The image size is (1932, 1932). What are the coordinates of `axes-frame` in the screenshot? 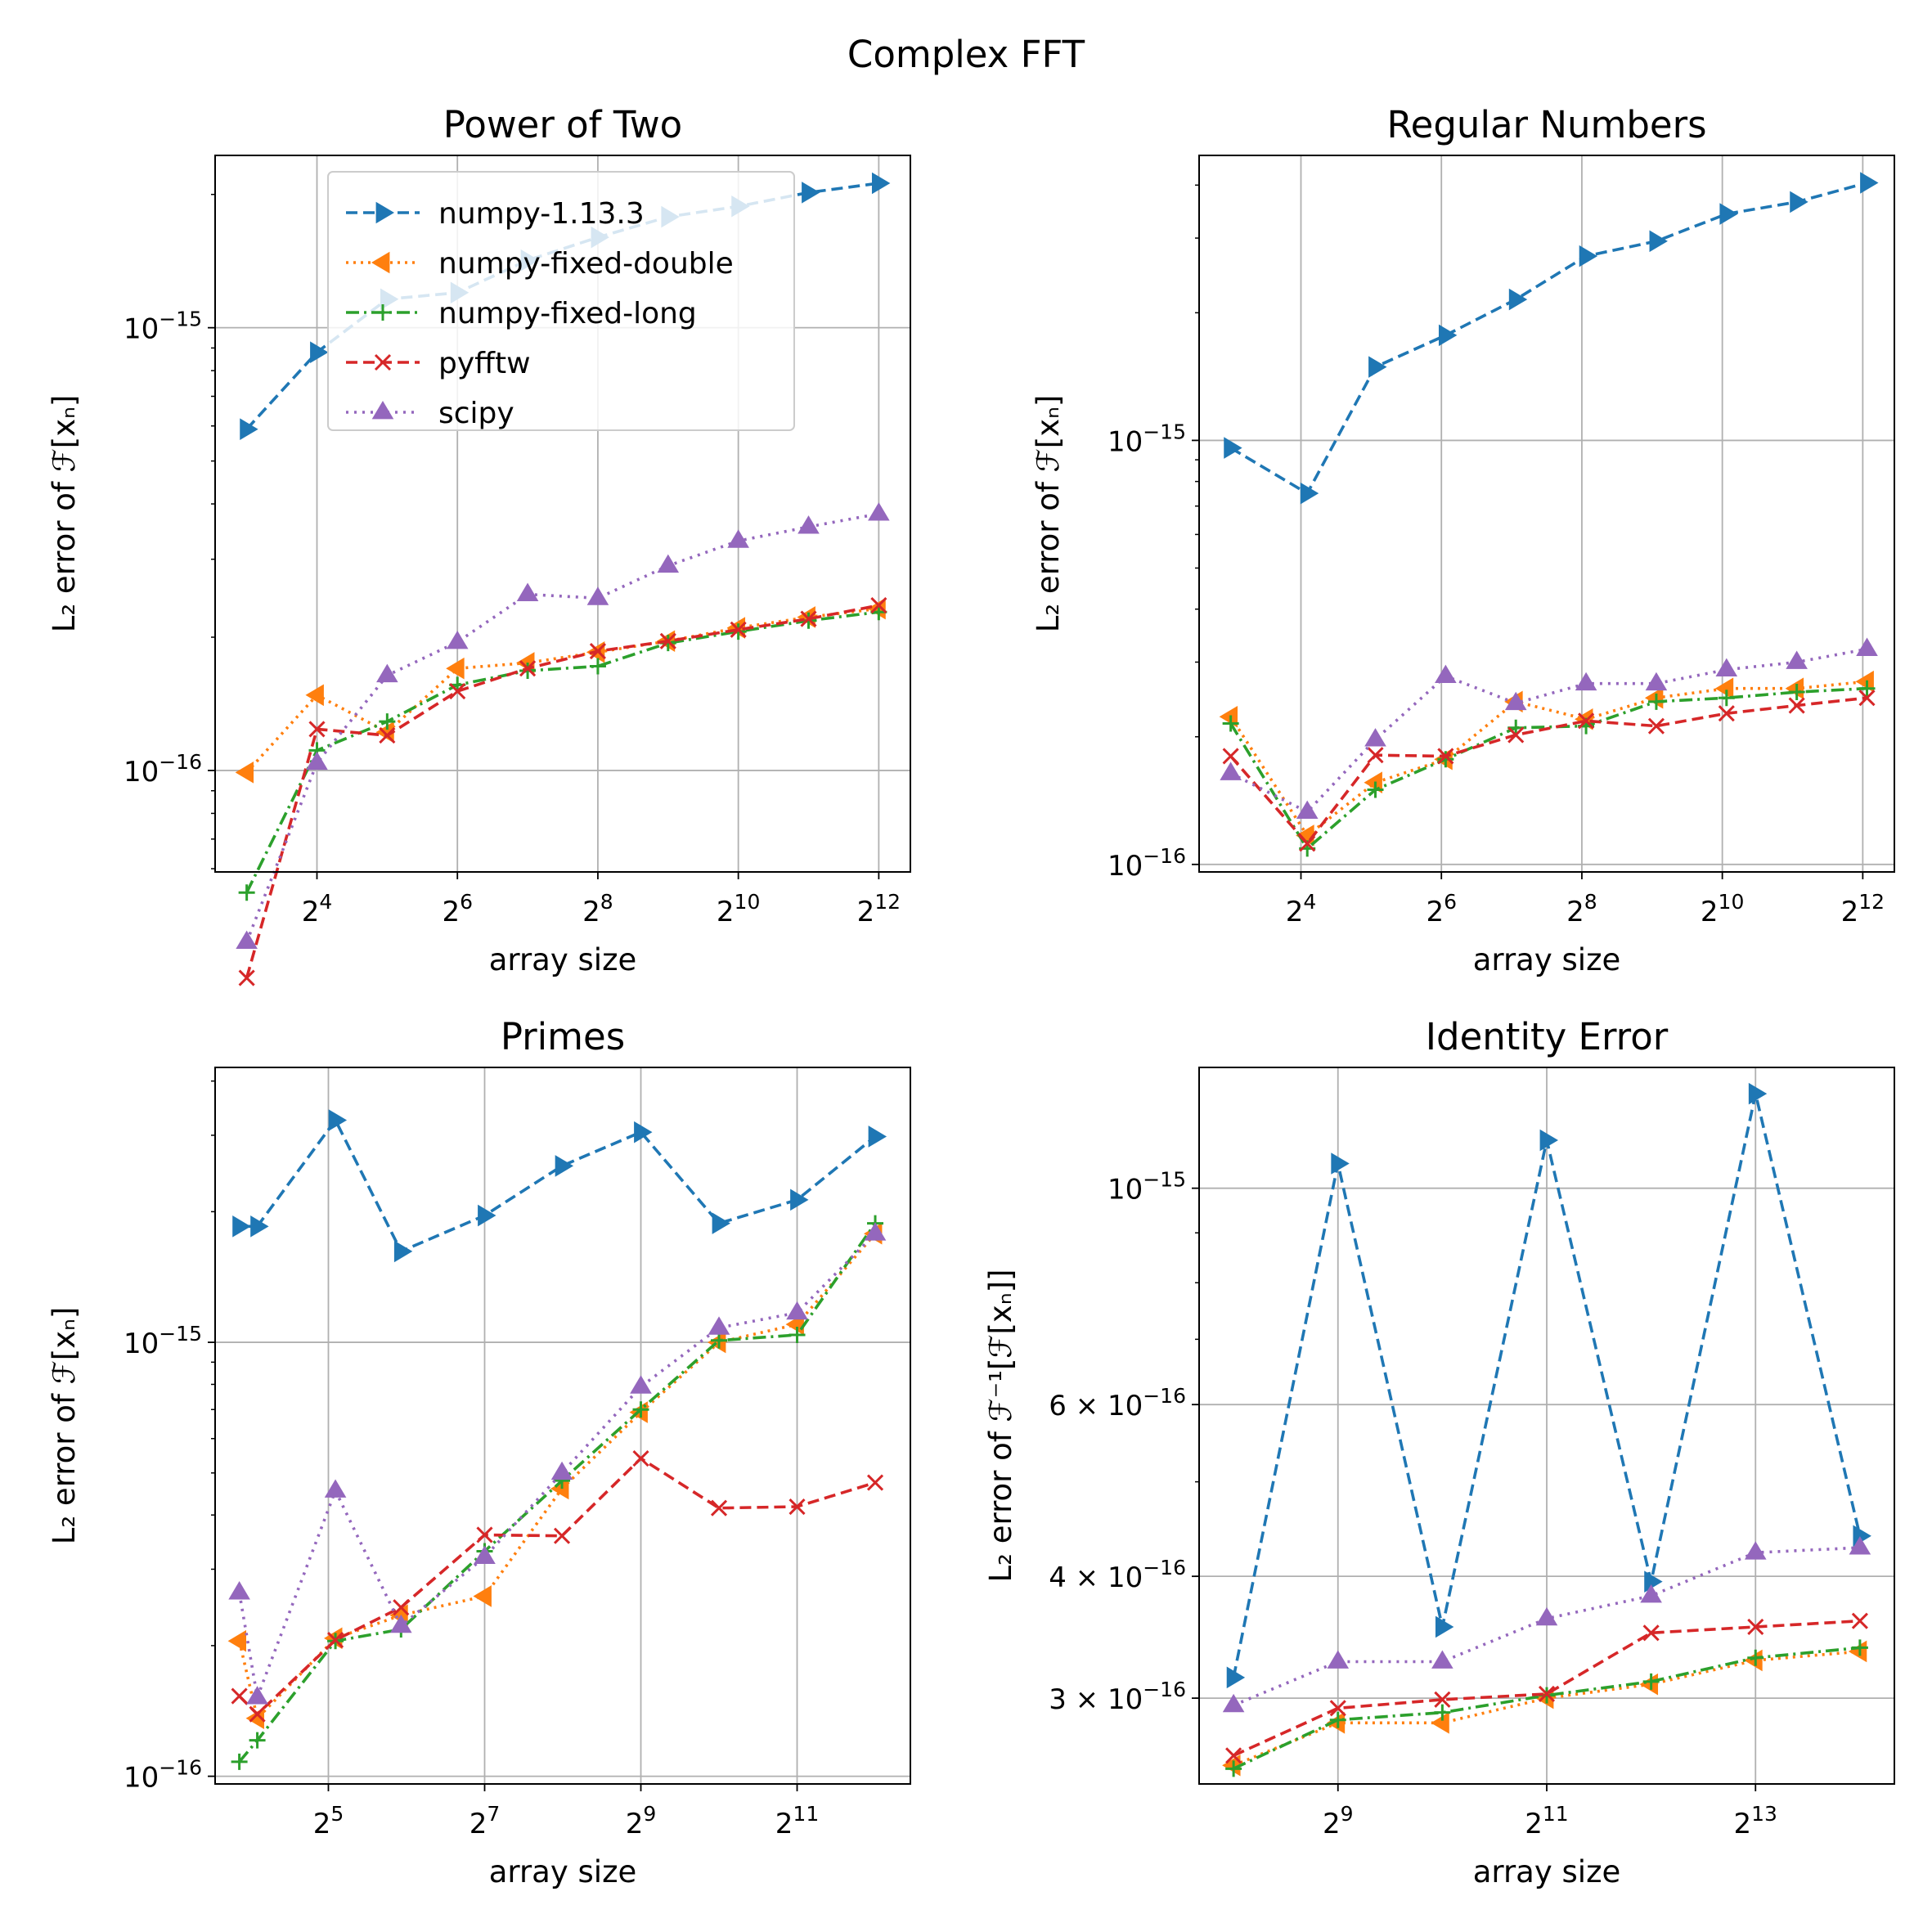 It's located at (562, 1426).